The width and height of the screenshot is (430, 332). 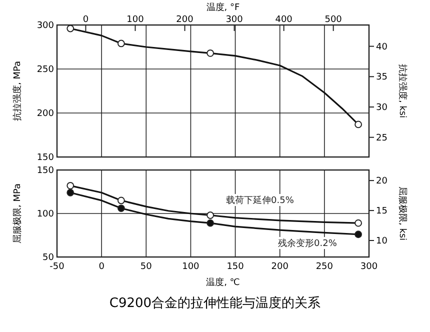 What do you see at coordinates (382, 47) in the screenshot?
I see `y2-tick-label: 40` at bounding box center [382, 47].